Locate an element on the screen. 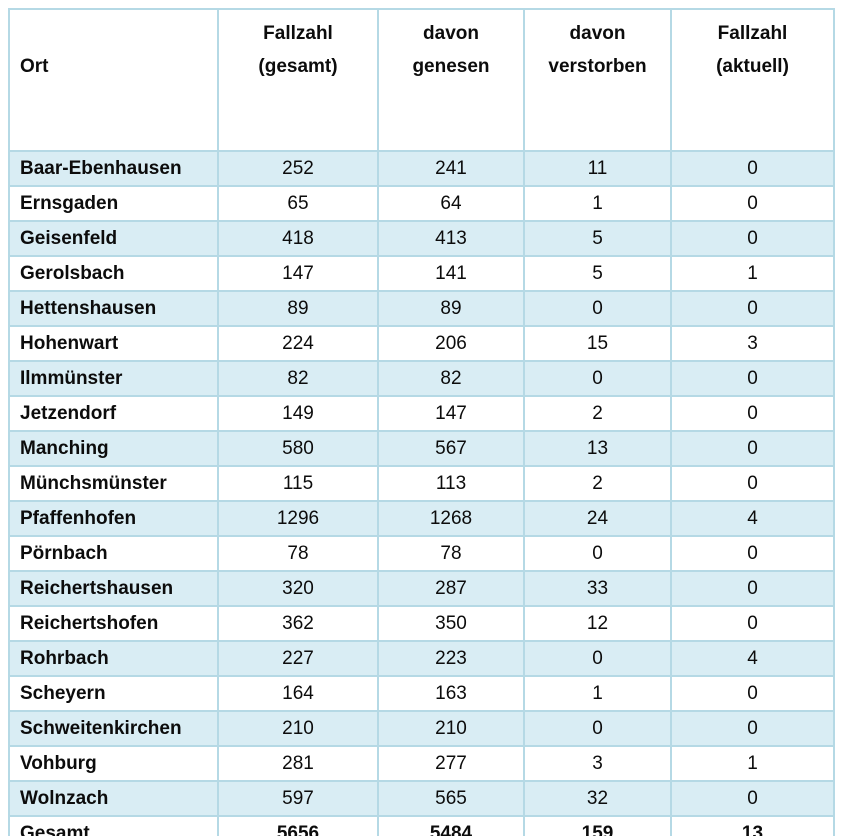 The image size is (841, 836). table-row: Wolnzach 597 565 32 0 is located at coordinates (421, 798).